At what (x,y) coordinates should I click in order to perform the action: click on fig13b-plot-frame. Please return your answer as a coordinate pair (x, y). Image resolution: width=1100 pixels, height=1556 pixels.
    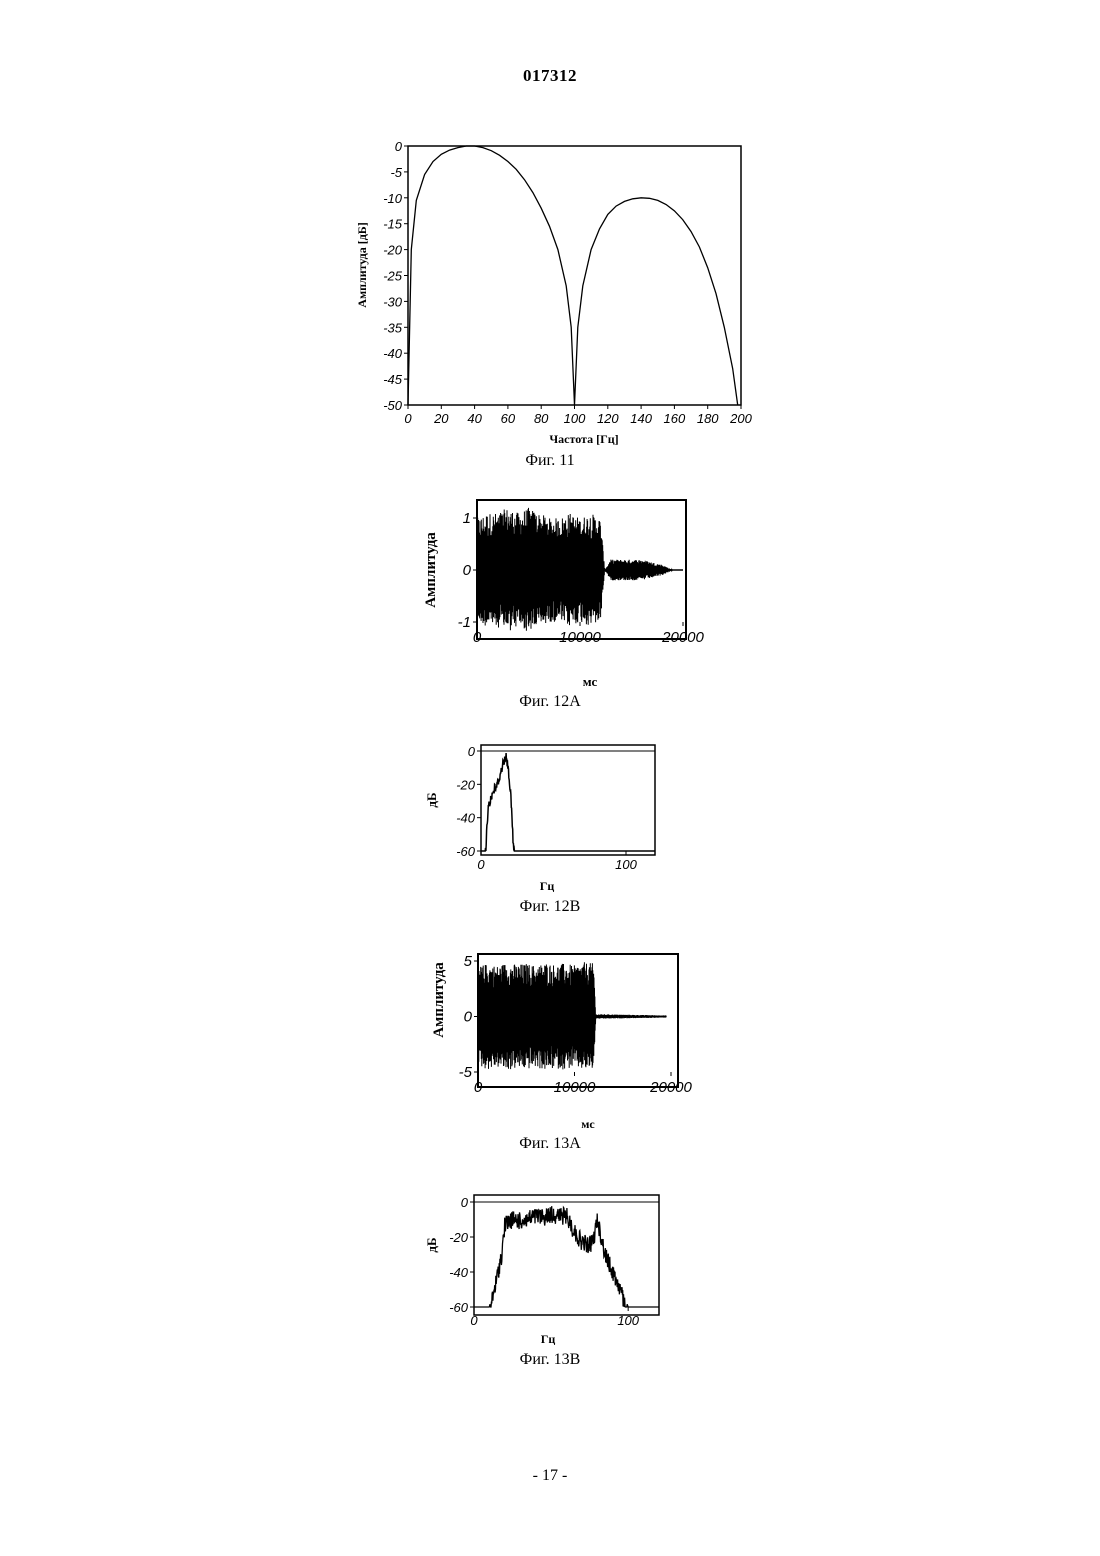
    Looking at the image, I should click on (566, 1255).